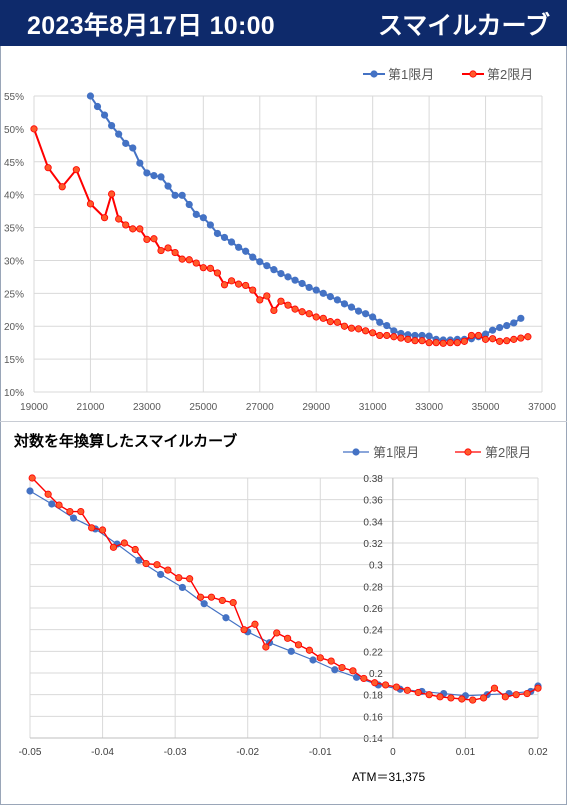 The image size is (567, 805). What do you see at coordinates (373, 652) in the screenshot?
I see `y-tick-label: 0.22` at bounding box center [373, 652].